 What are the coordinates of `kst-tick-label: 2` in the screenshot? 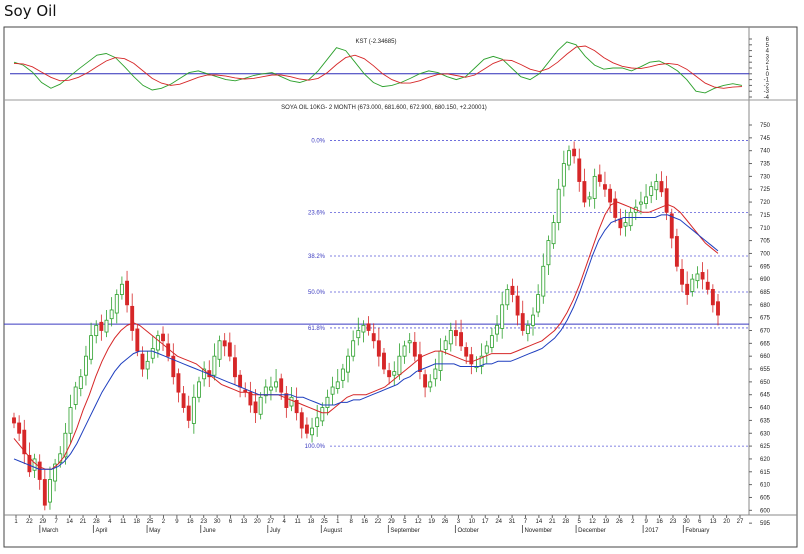 It's located at (768, 63).